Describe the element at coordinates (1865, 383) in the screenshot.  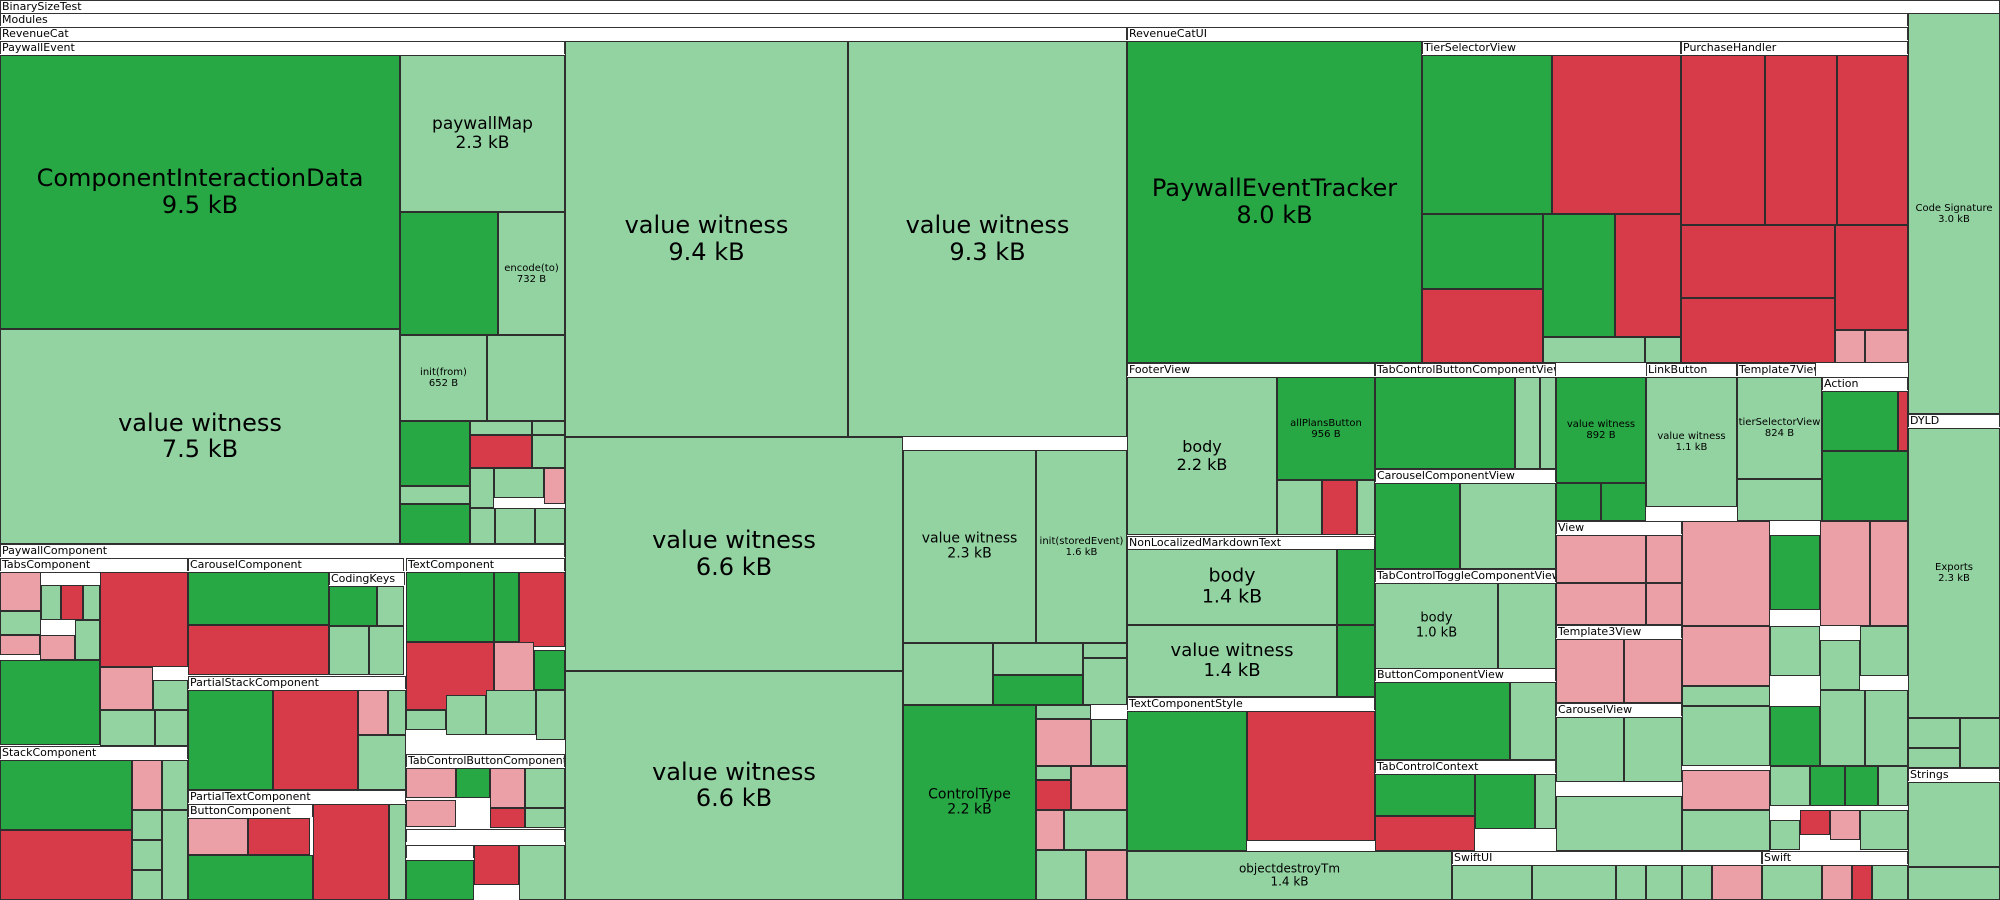
I see `group-header: Action` at that location.